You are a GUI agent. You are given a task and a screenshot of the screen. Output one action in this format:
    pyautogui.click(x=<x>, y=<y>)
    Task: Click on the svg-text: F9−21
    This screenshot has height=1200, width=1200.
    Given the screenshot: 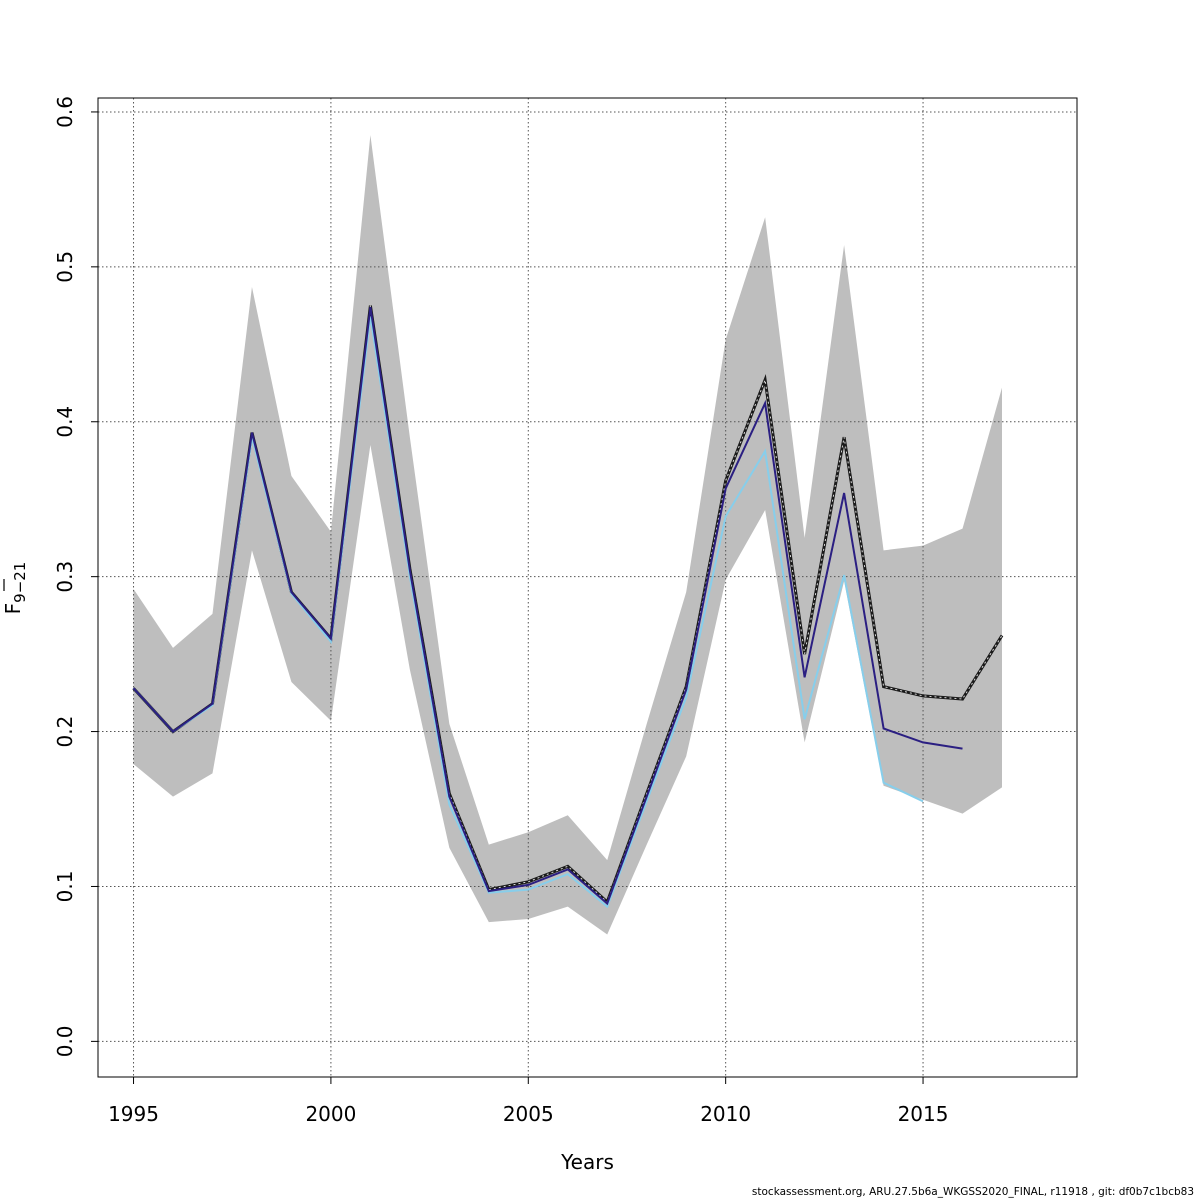 What is the action you would take?
    pyautogui.click(x=15, y=588)
    